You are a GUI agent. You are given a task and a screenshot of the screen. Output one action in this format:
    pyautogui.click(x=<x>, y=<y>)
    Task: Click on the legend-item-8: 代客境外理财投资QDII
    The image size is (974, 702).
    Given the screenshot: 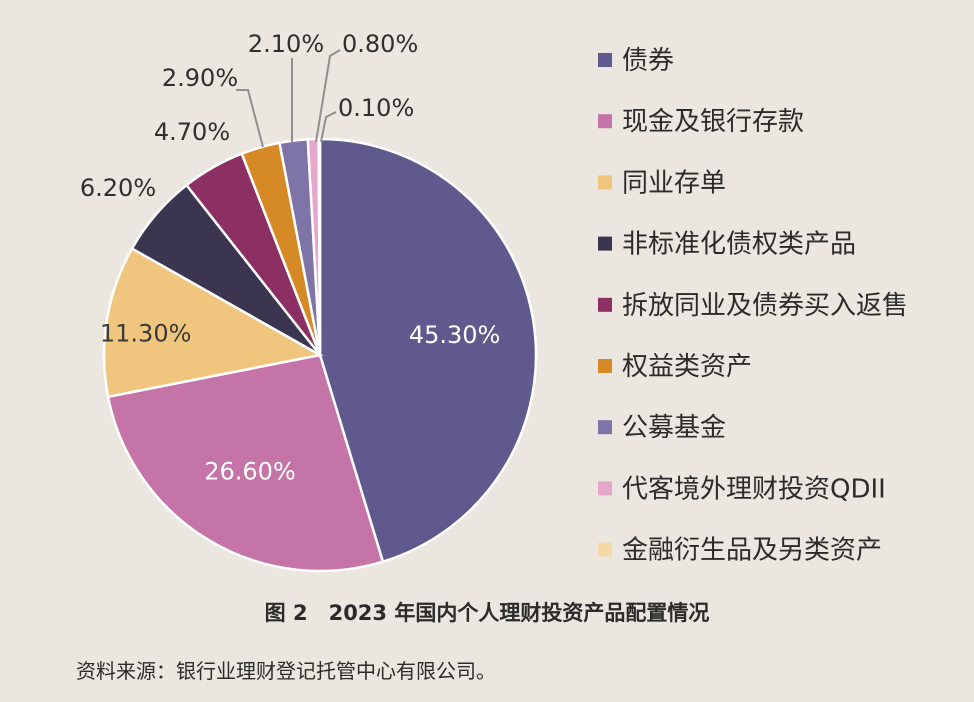 What is the action you would take?
    pyautogui.click(x=742, y=489)
    